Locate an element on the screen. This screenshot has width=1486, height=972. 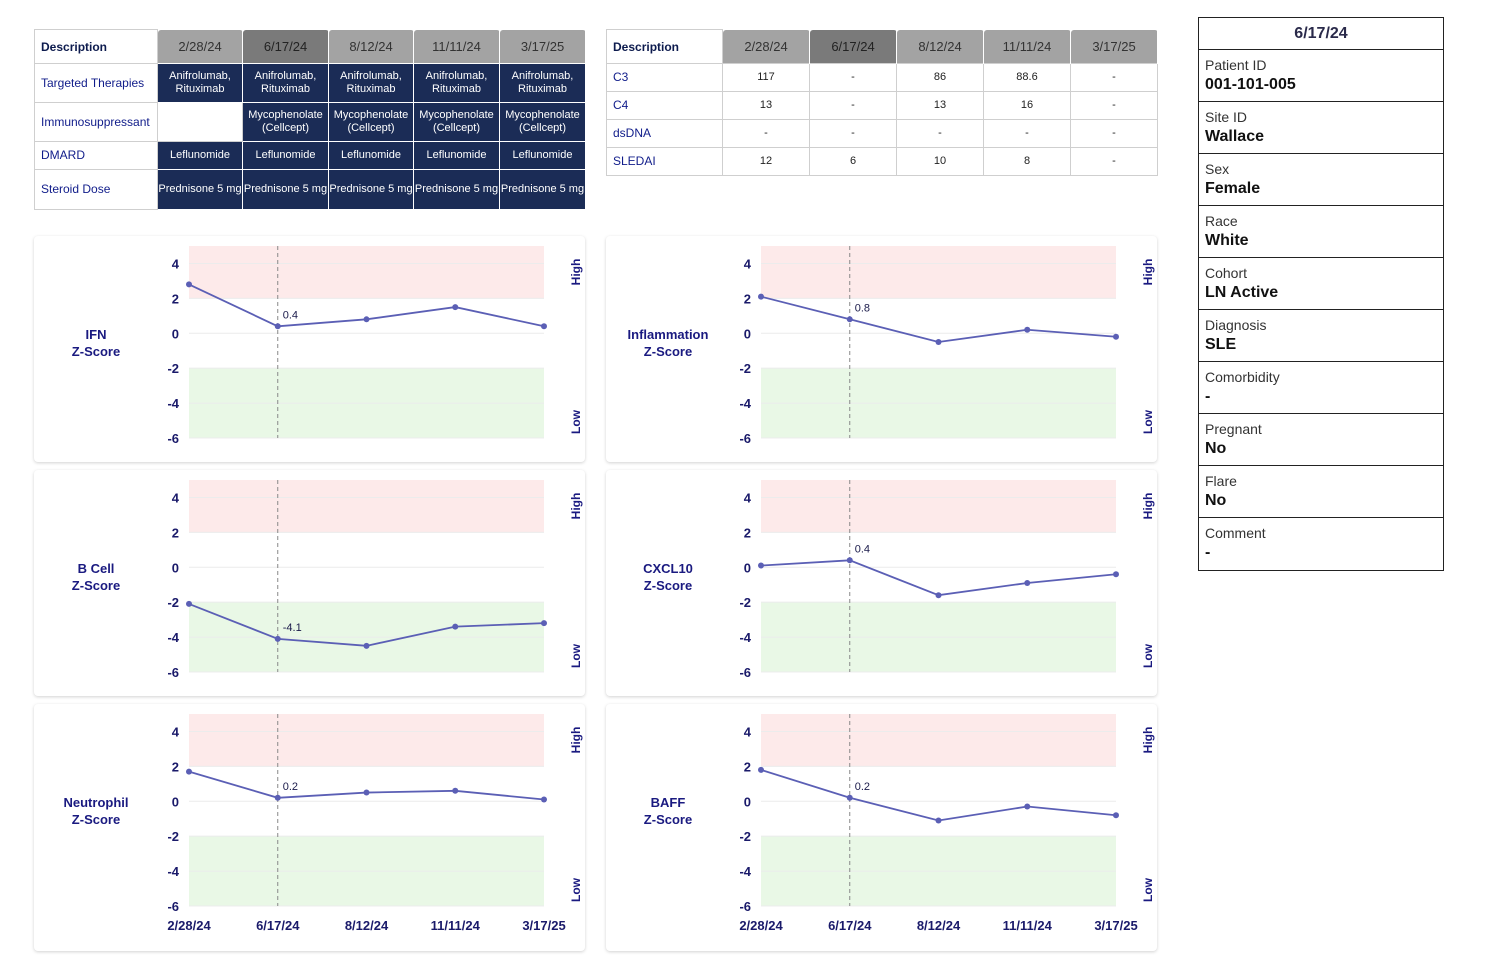
field-value: Female is located at coordinates (1233, 188).